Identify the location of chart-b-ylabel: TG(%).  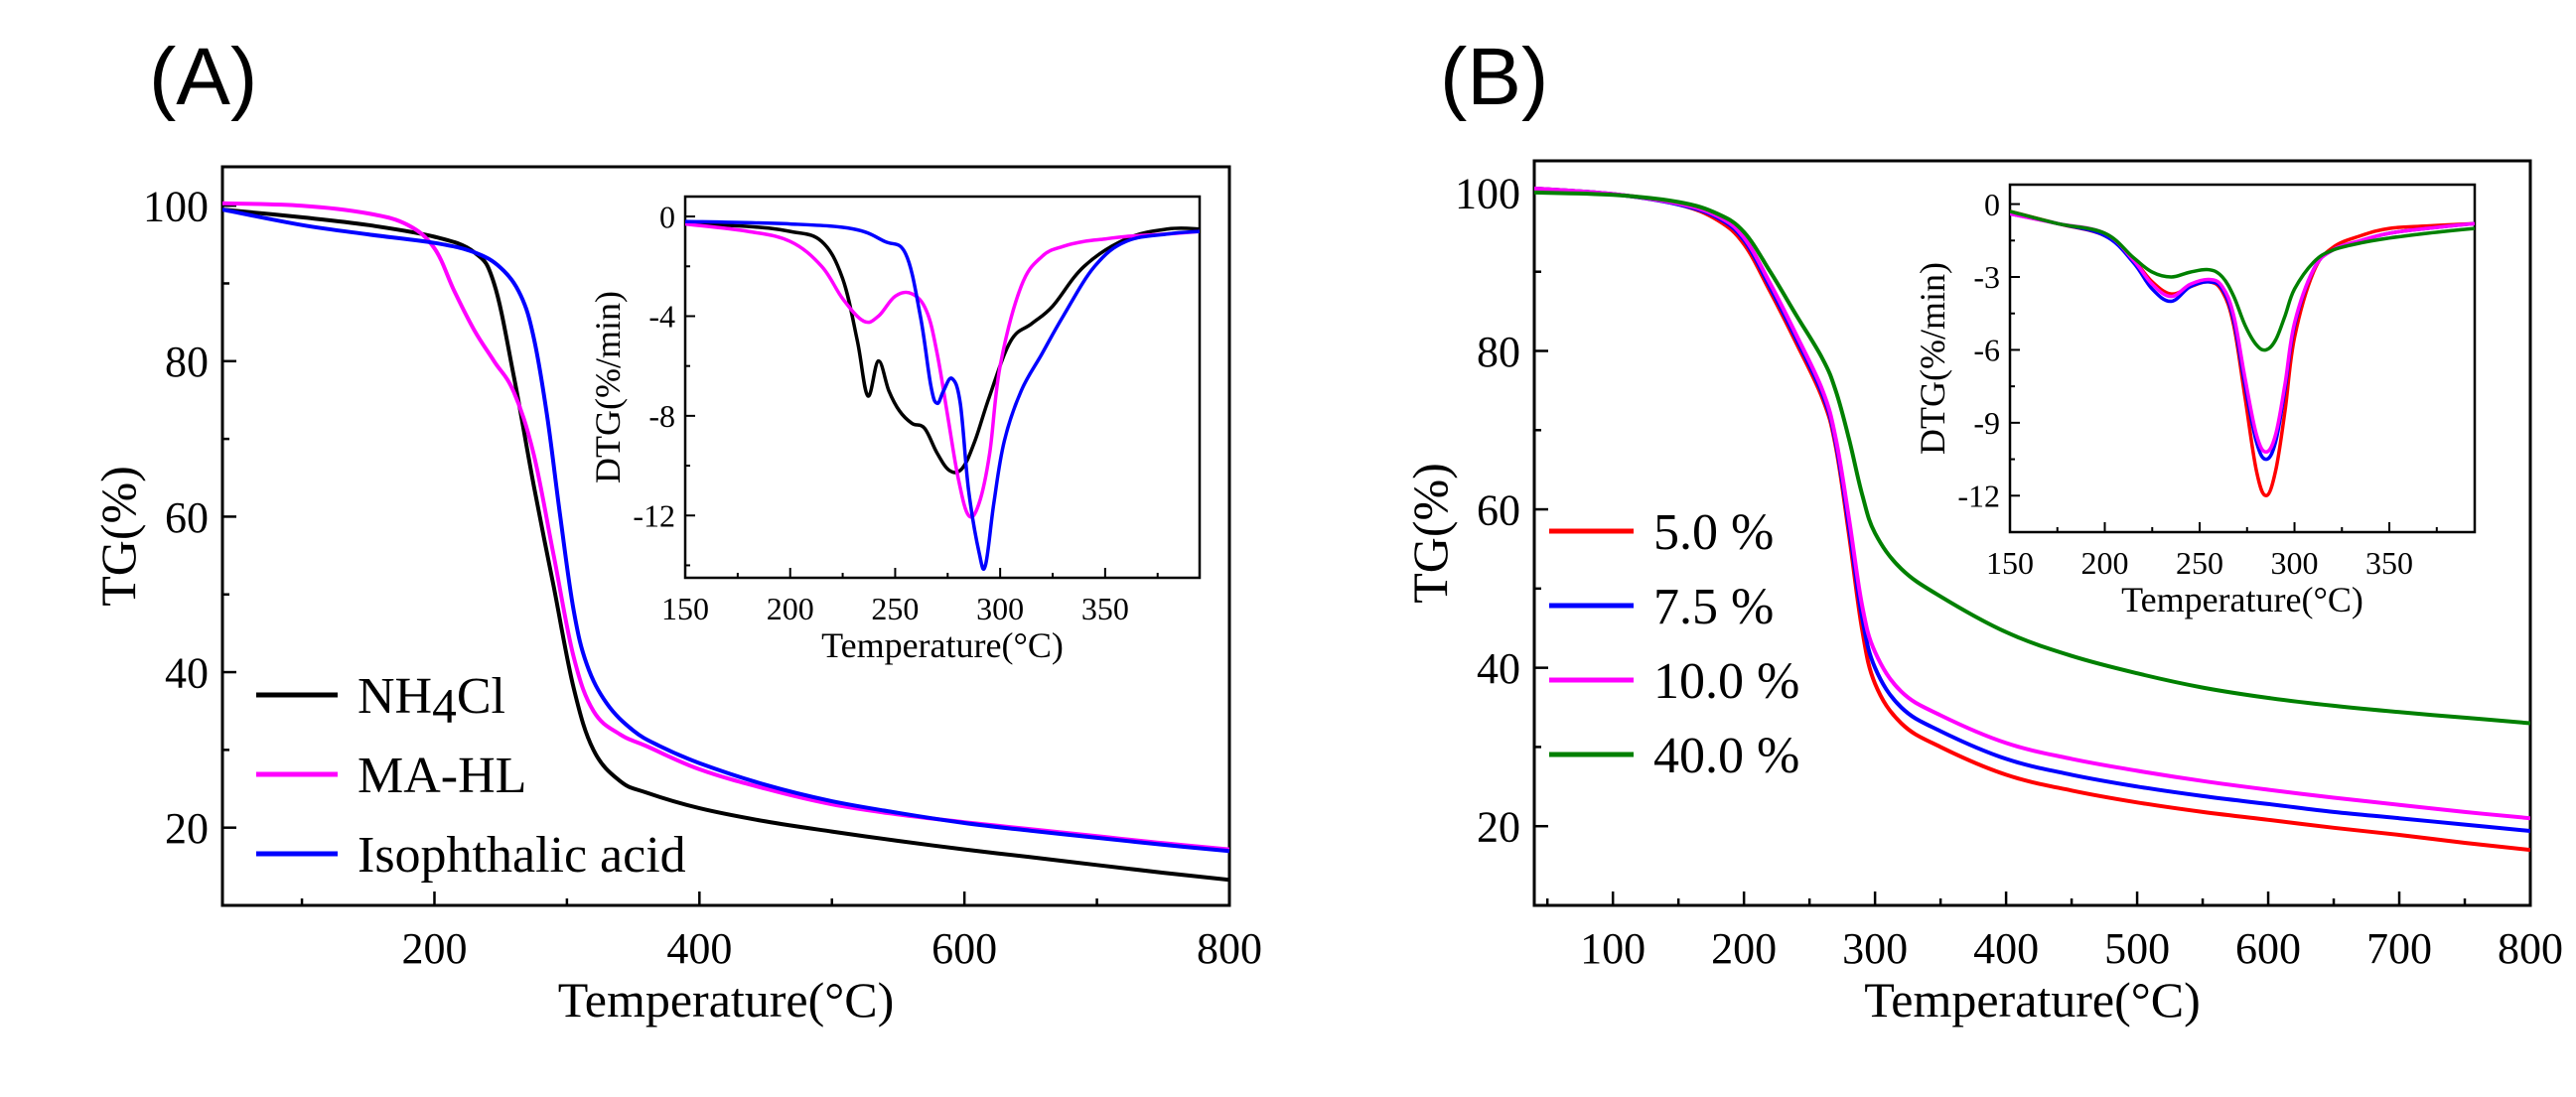
(1430, 533).